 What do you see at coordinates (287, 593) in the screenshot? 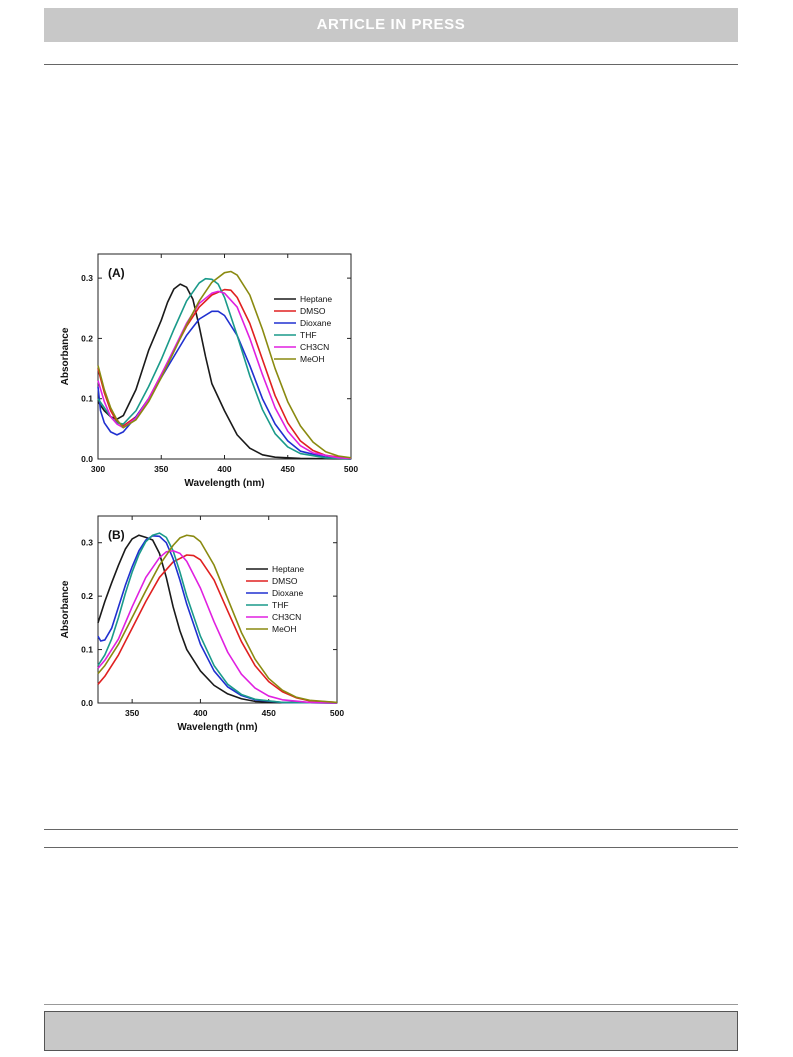
I see `chart-b-legend-label: Dioxane` at bounding box center [287, 593].